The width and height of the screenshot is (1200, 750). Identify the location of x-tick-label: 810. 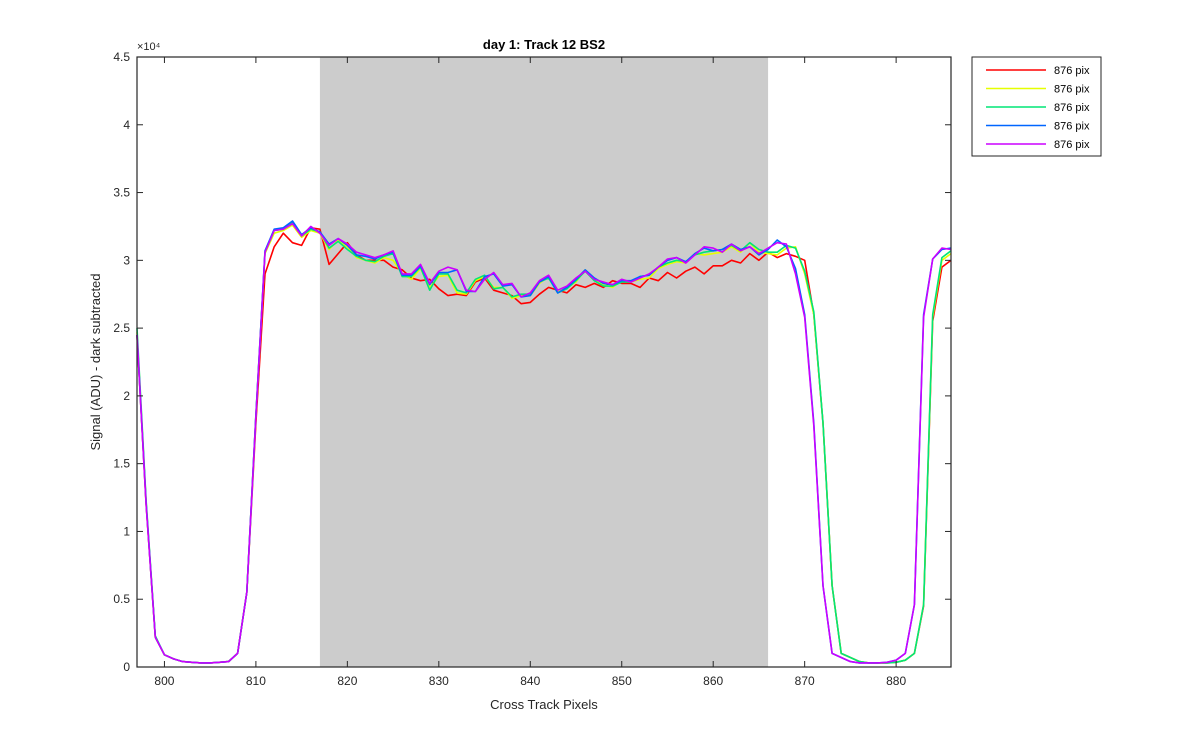
(256, 681).